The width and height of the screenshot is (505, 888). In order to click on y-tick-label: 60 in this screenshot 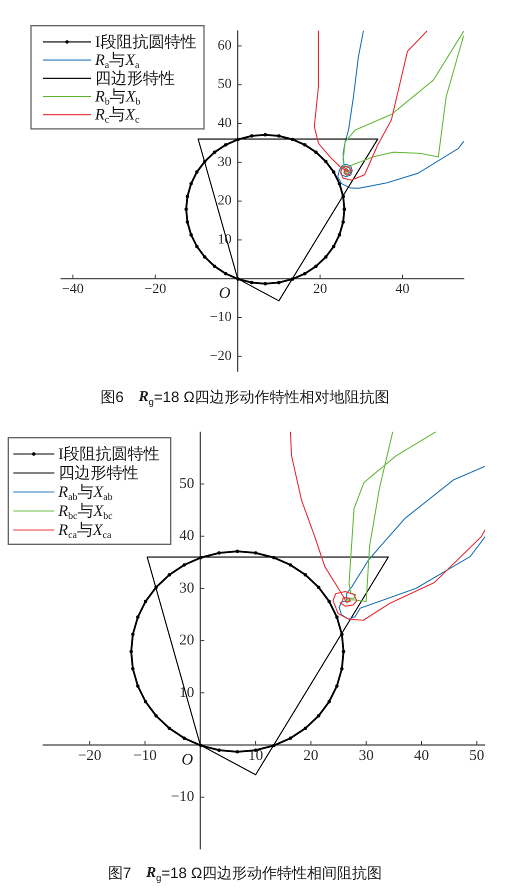, I will do `click(225, 46)`.